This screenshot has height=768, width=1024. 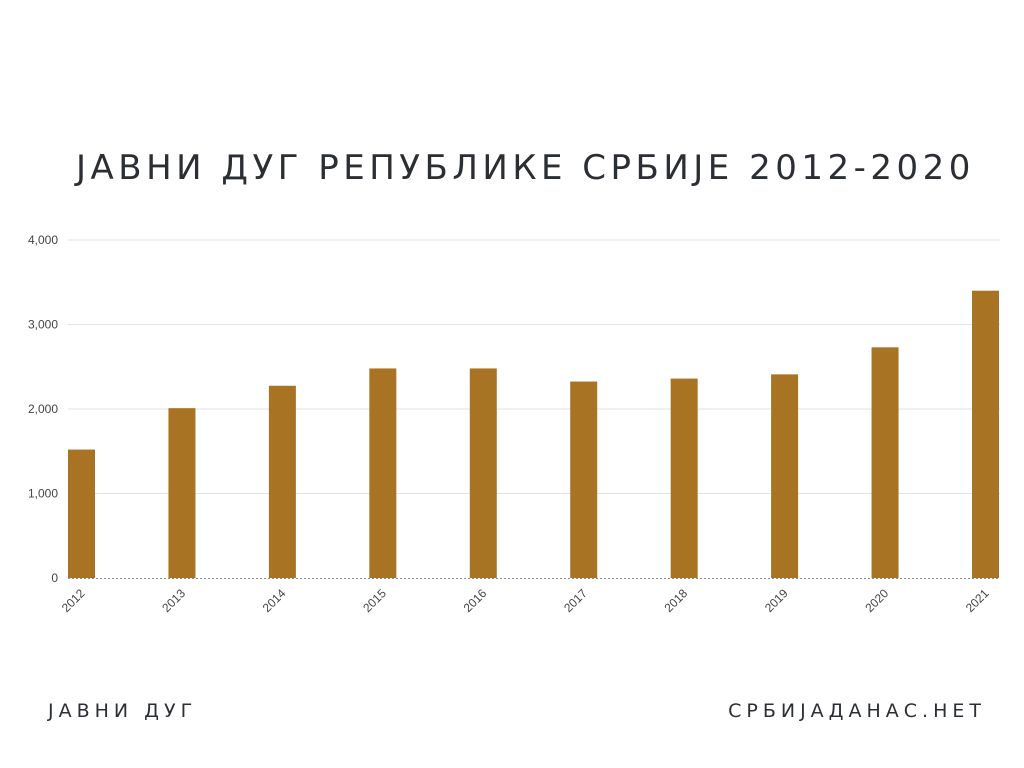 I want to click on y-tick-label: 2,000, so click(x=43, y=409).